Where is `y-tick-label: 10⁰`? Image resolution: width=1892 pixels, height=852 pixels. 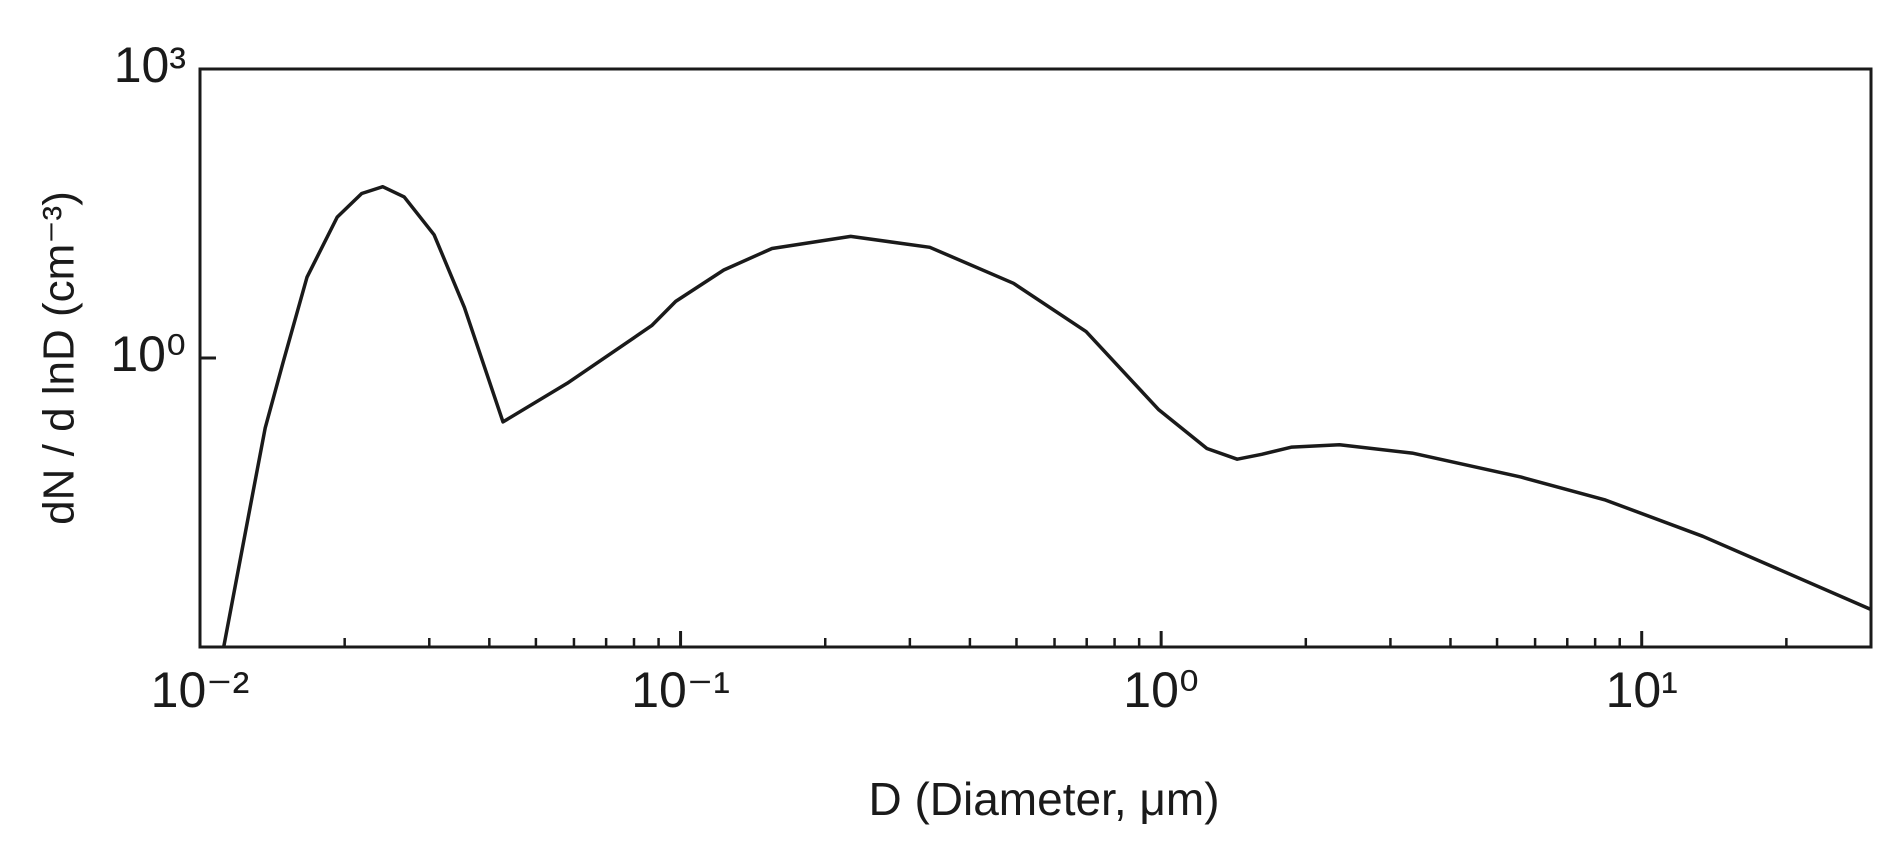 y-tick-label: 10⁰ is located at coordinates (148, 354).